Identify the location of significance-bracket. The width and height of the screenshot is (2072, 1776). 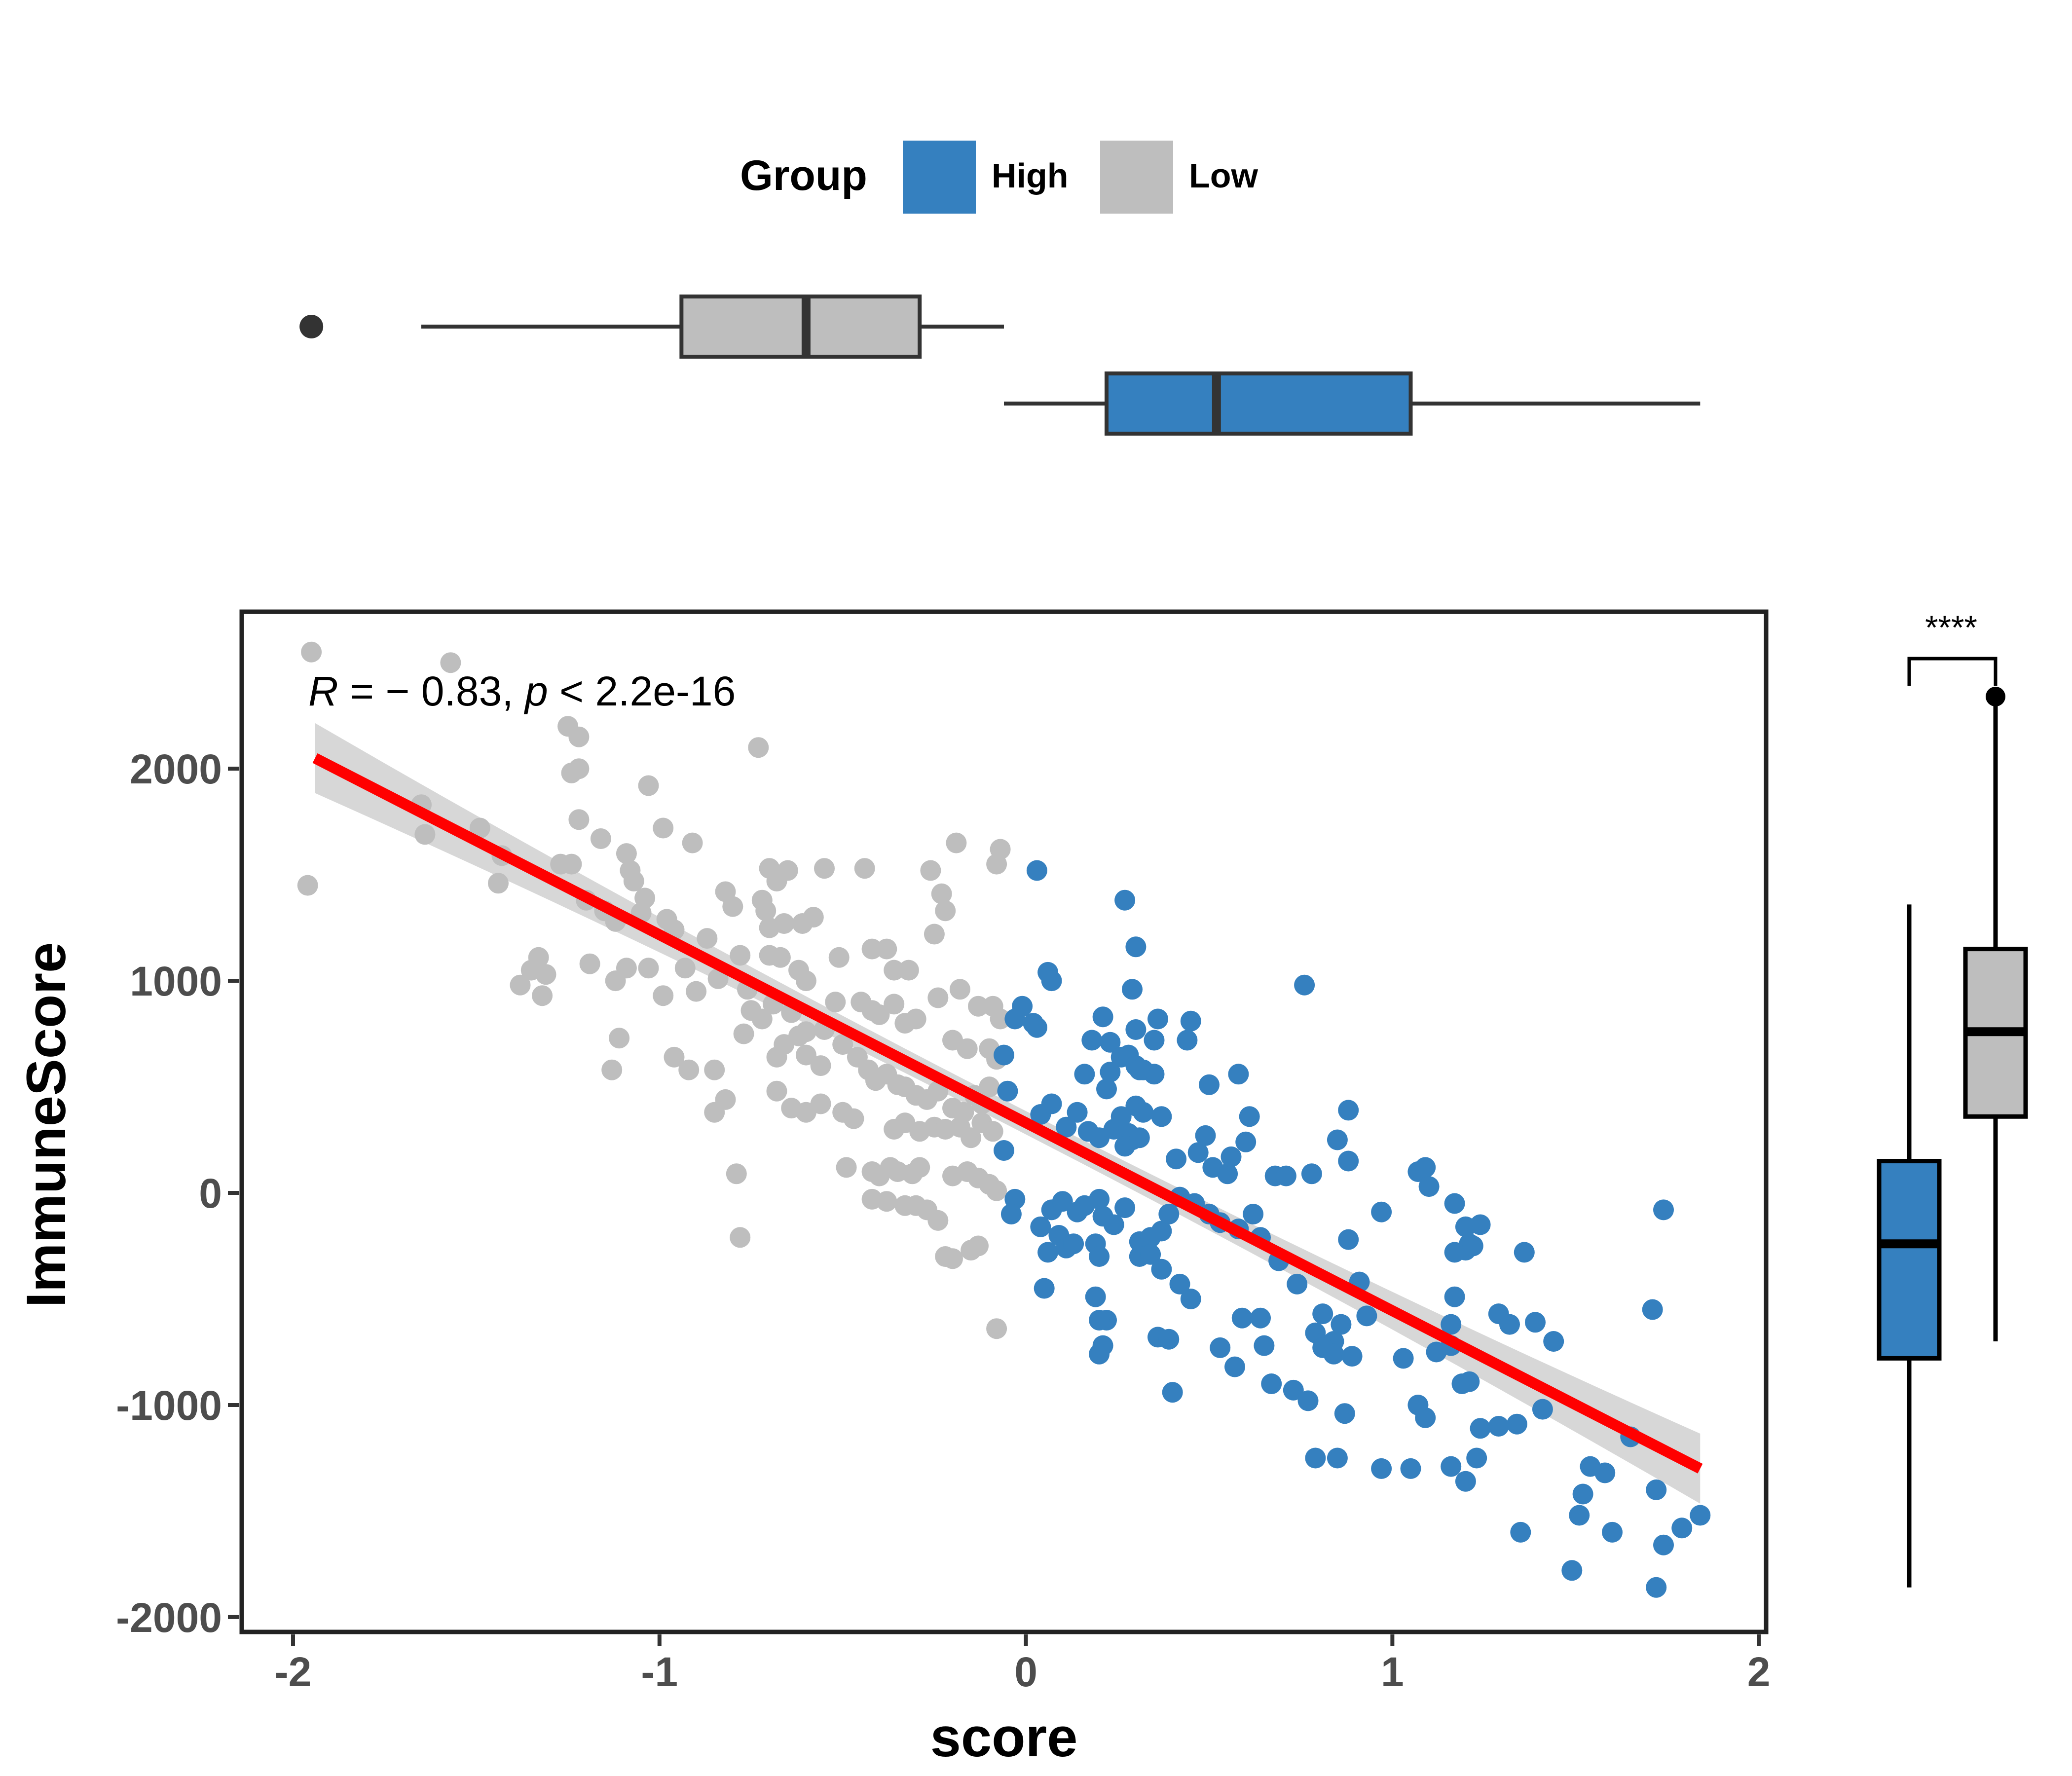
(1953, 672).